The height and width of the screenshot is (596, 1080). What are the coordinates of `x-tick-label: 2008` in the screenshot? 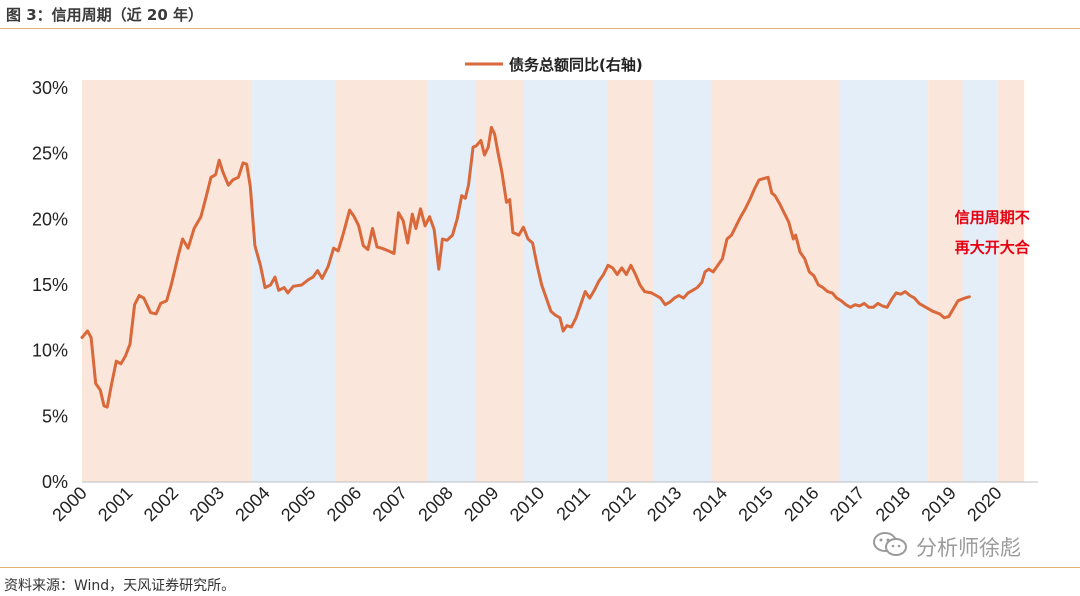 It's located at (435, 504).